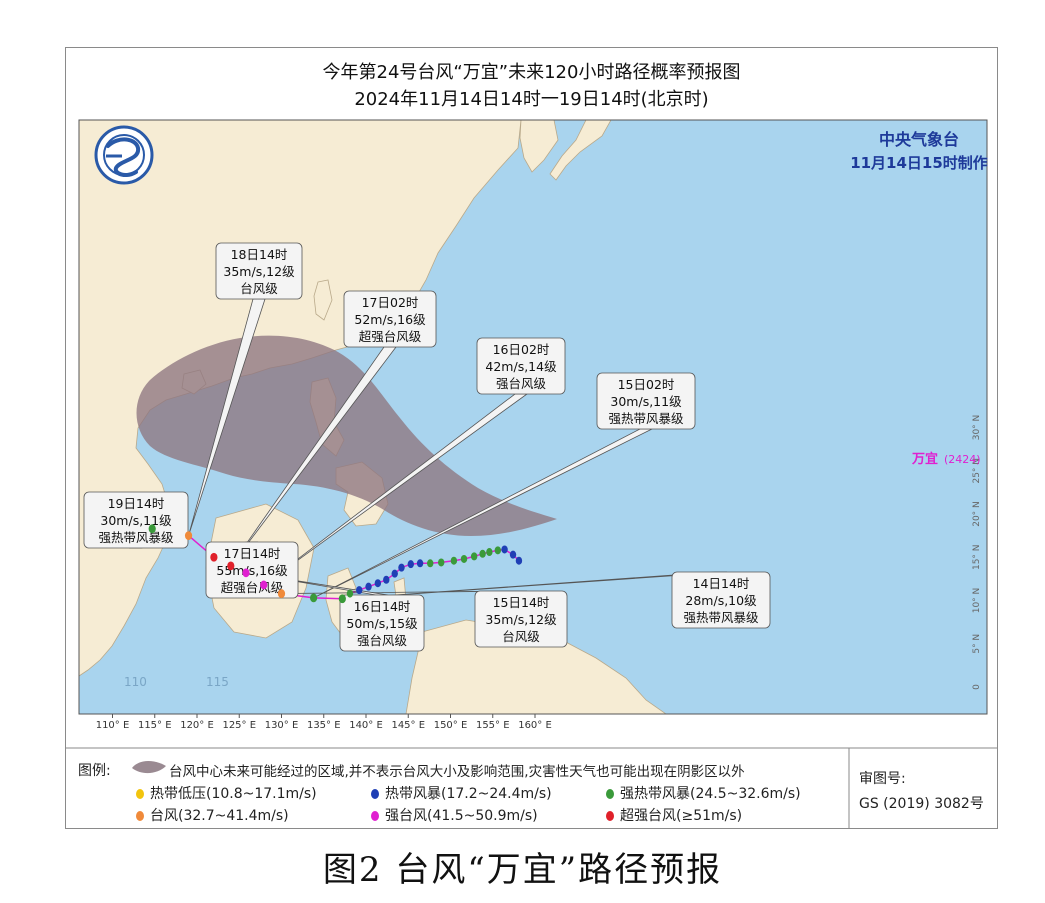 The width and height of the screenshot is (1045, 903). Describe the element at coordinates (531, 72) in the screenshot. I see `map-title: 今年第24号台风“万宜”未来120小时路径概率预报图` at that location.